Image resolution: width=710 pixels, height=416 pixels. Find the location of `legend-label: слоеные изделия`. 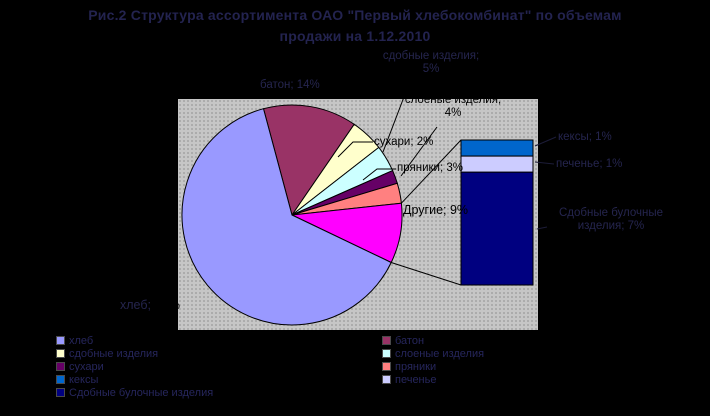

legend-label: слоеные изделия is located at coordinates (440, 353).